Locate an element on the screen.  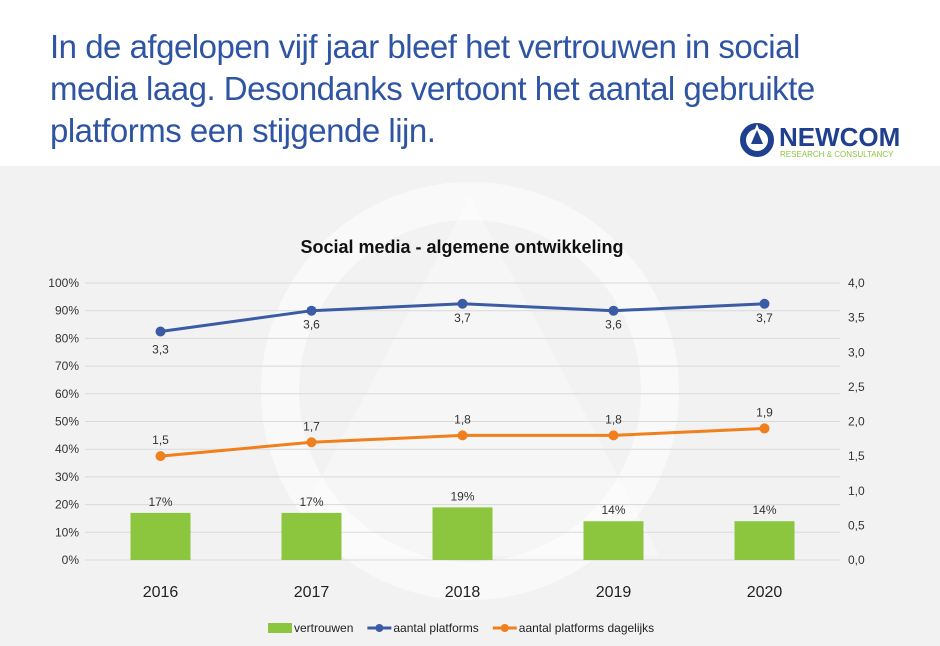
newcom-logo-icon is located at coordinates (757, 140).